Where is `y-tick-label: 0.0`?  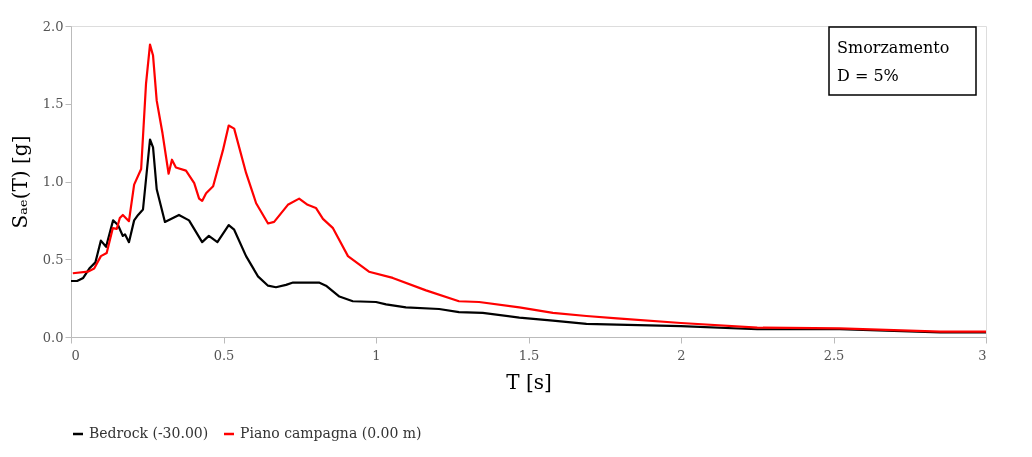 y-tick-label: 0.0 is located at coordinates (53, 337).